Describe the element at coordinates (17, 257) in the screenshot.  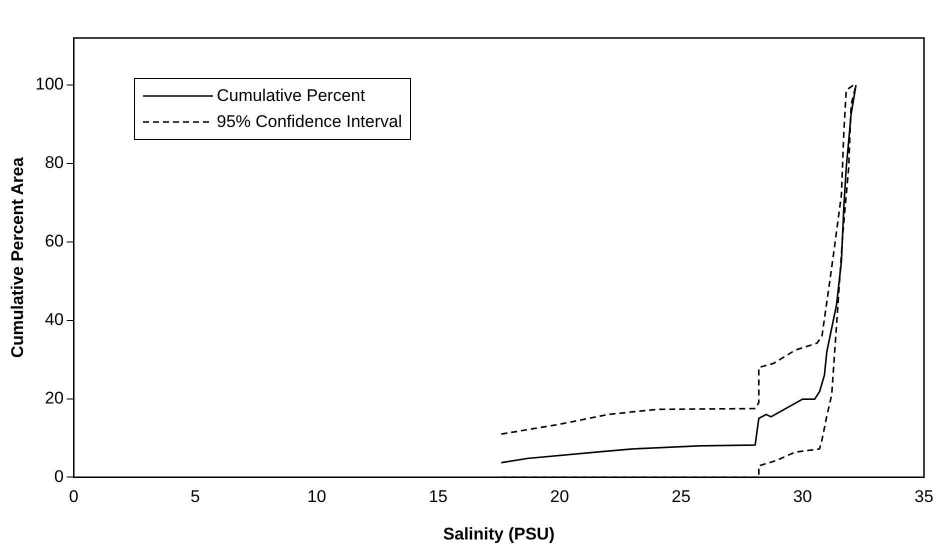
I see `y-axis-title: Cumulative Percent Area` at that location.